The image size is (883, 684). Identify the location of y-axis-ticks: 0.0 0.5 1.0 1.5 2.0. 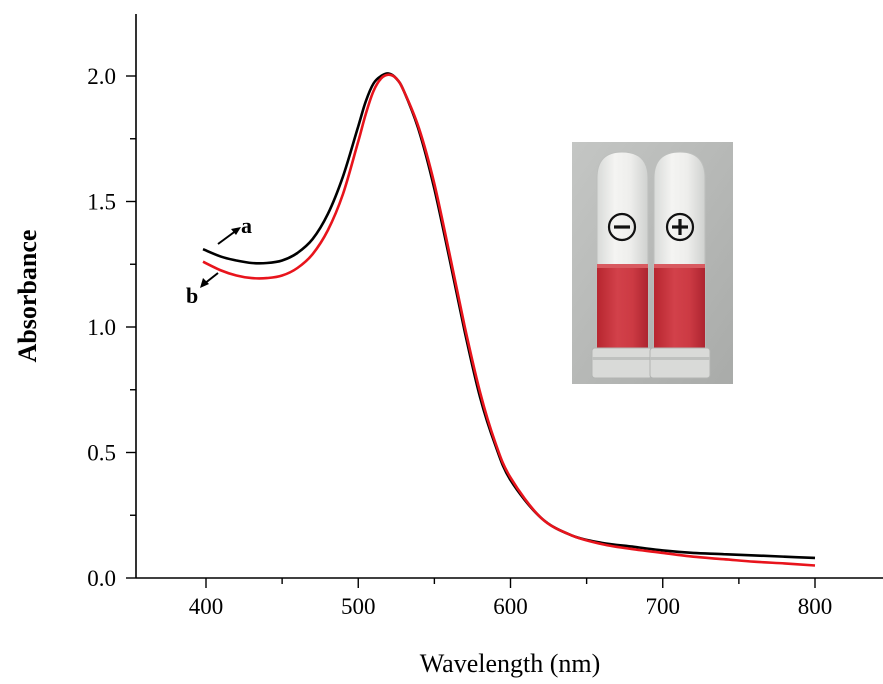
(111, 327).